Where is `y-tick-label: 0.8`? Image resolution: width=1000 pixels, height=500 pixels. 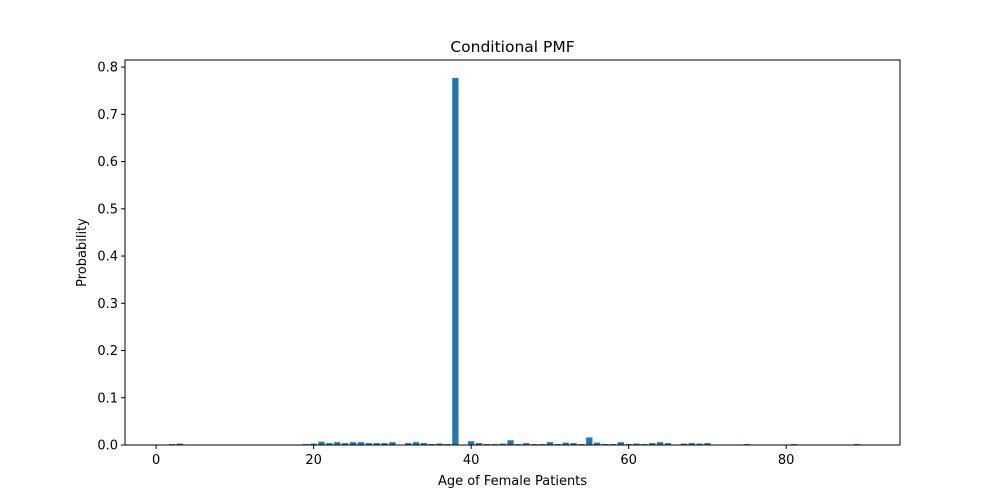 y-tick-label: 0.8 is located at coordinates (107, 68).